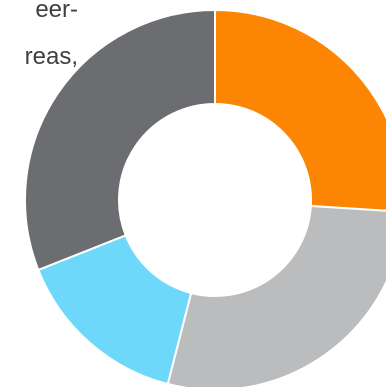  I want to click on cropped-text-line-1: eer-, so click(56, 11).